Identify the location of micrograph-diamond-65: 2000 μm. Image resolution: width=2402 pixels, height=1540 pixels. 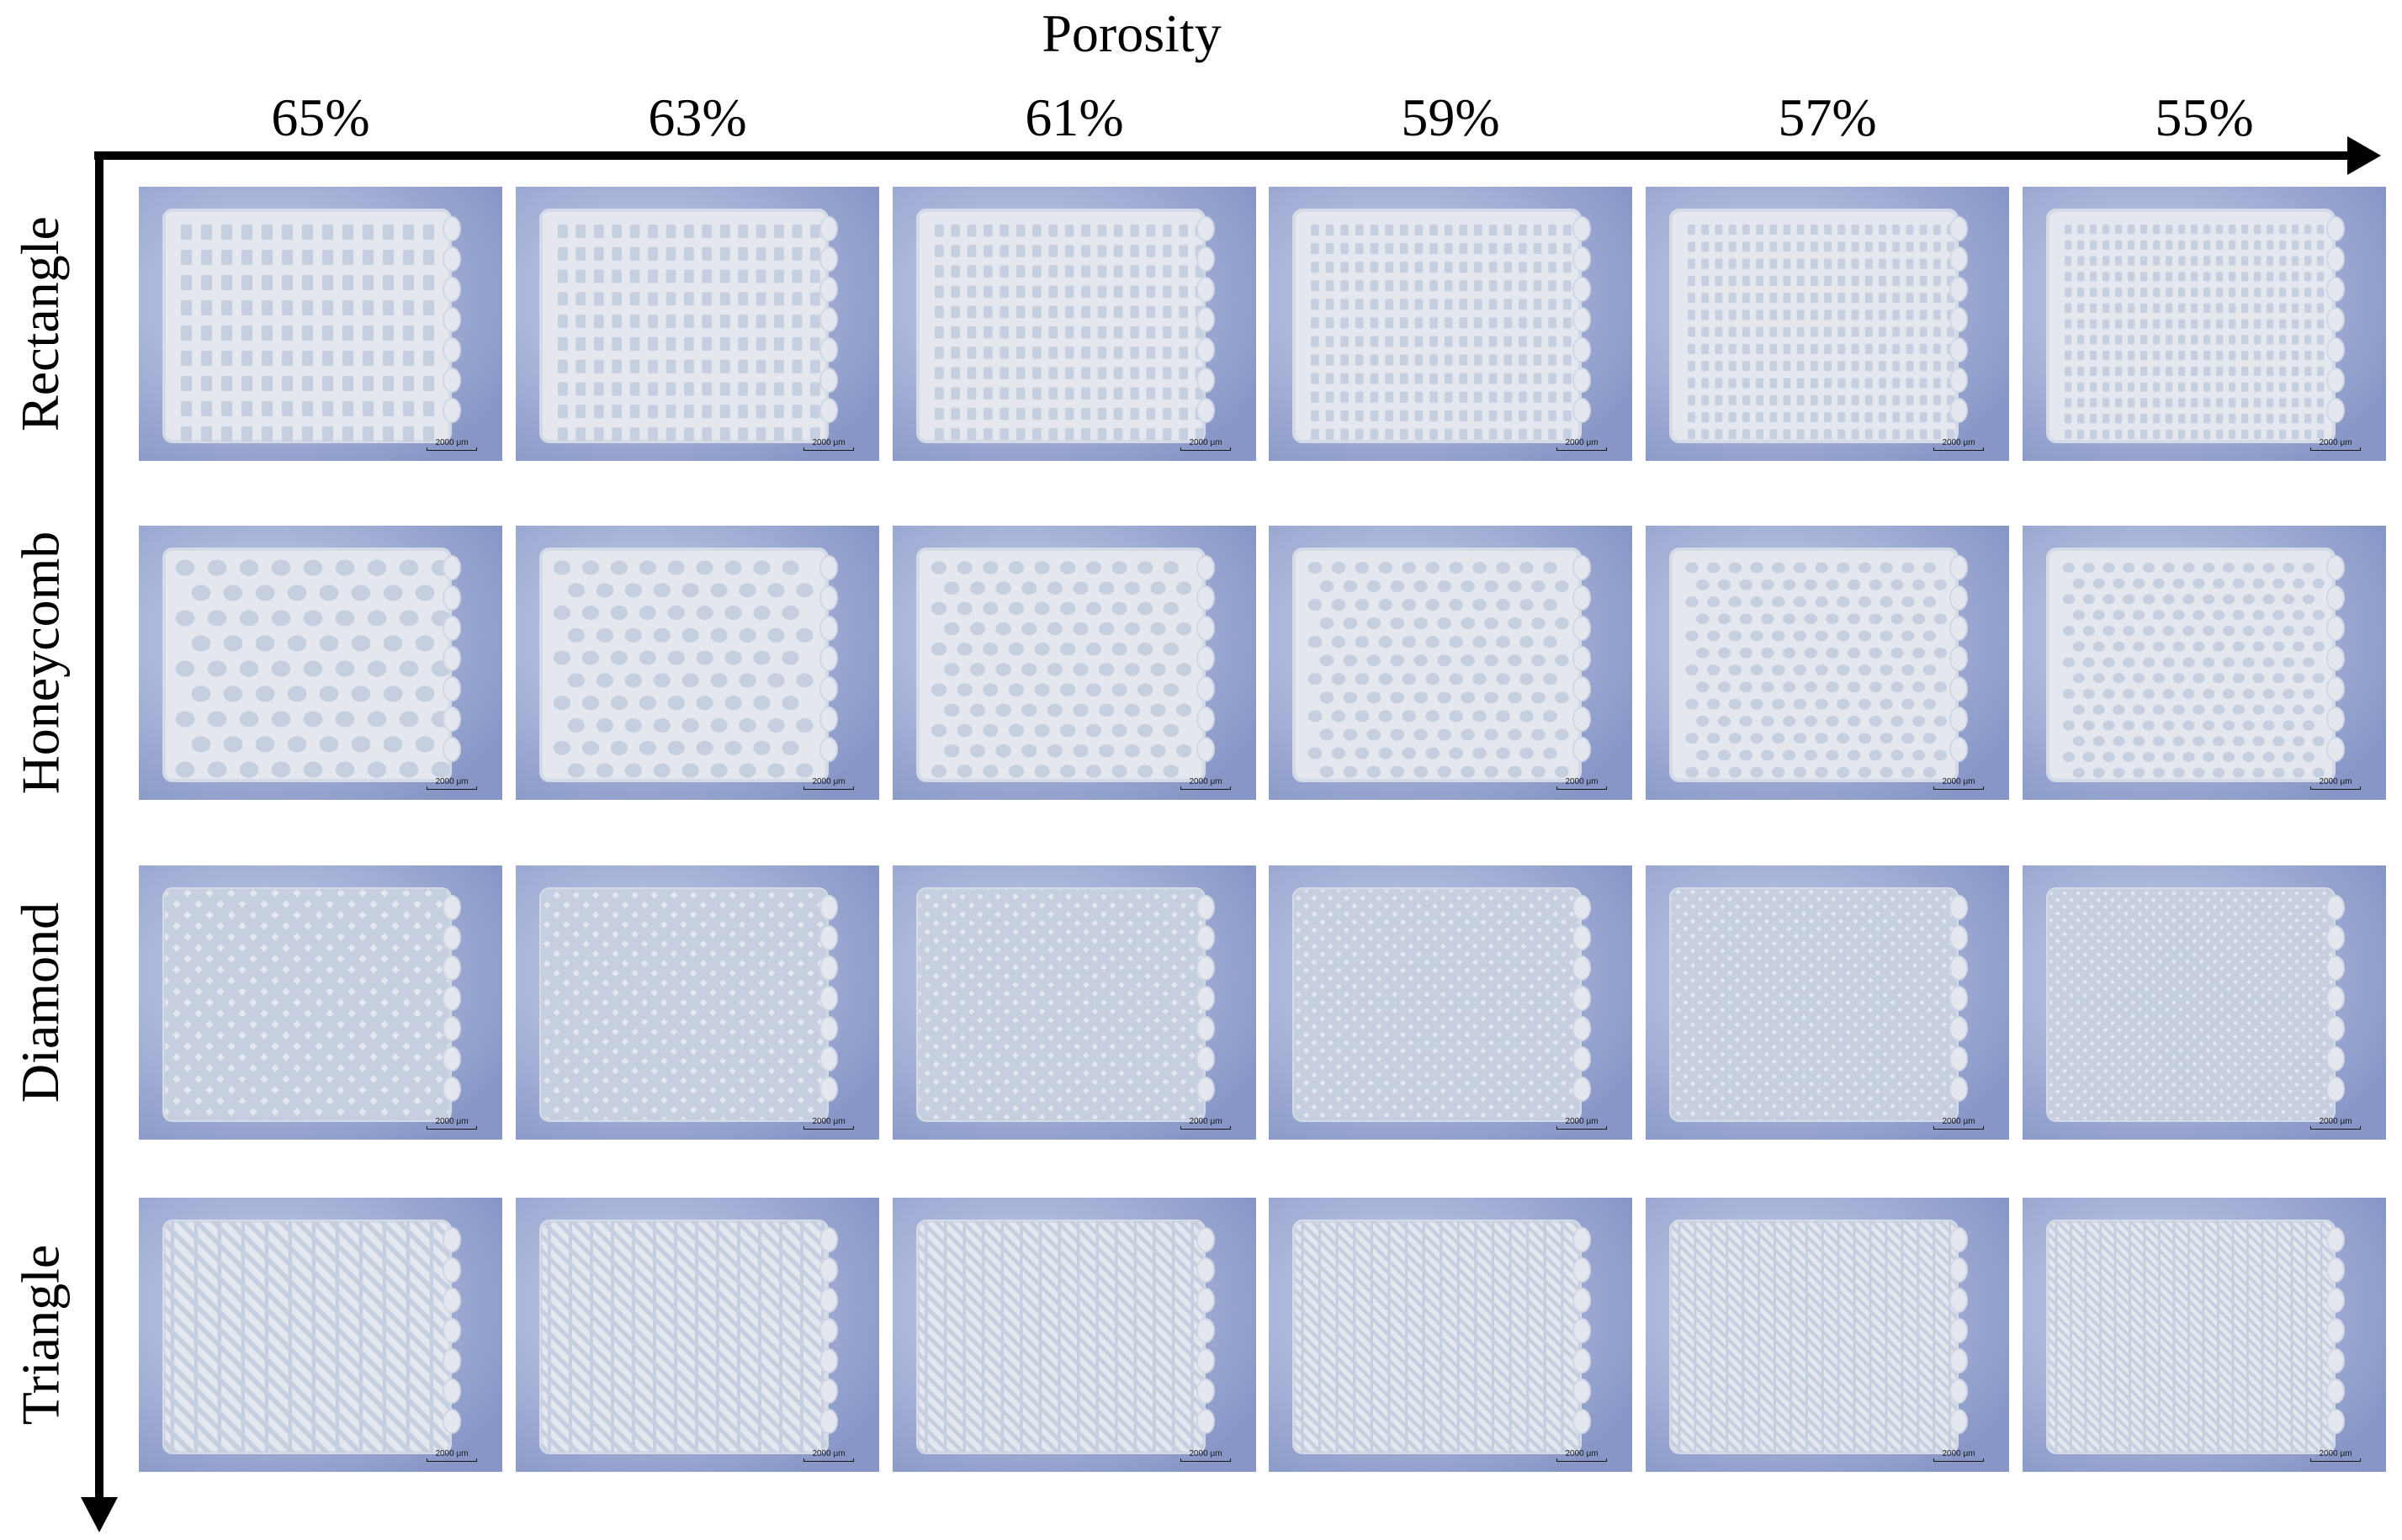
(321, 1003).